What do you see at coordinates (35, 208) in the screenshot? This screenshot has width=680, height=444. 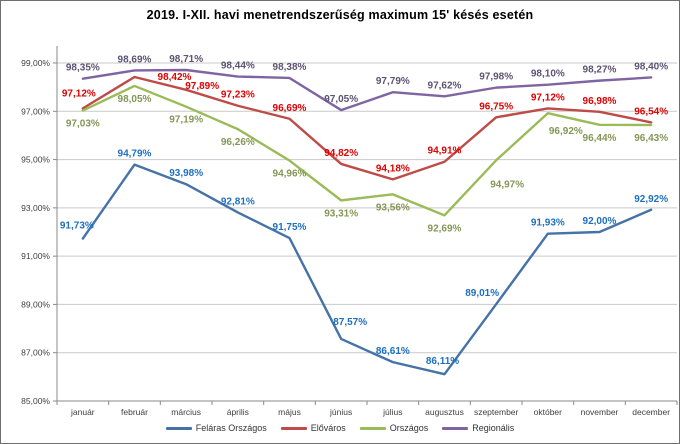 I see `y-tick-label: 93,00%` at bounding box center [35, 208].